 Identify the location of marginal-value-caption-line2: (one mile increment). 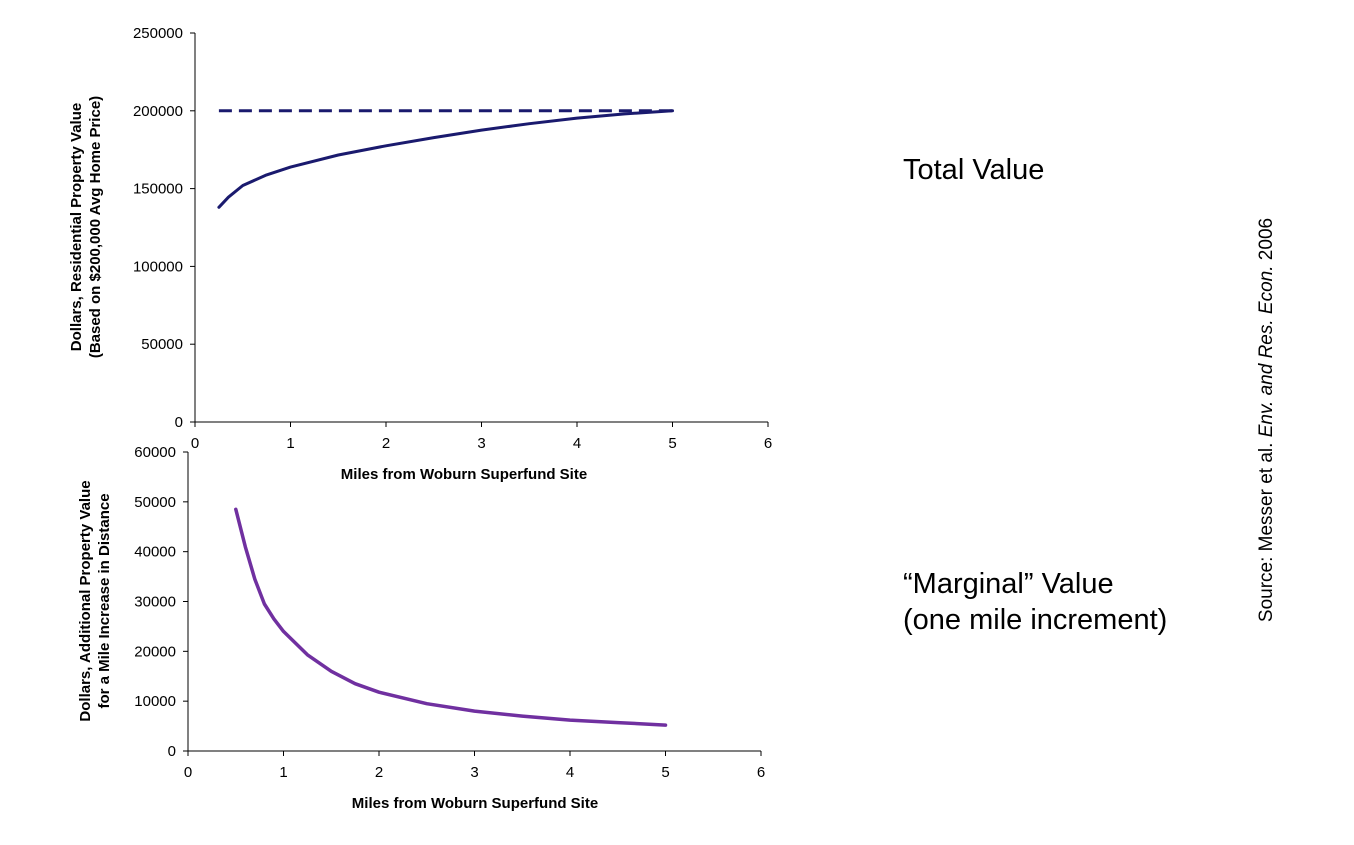
(1035, 620).